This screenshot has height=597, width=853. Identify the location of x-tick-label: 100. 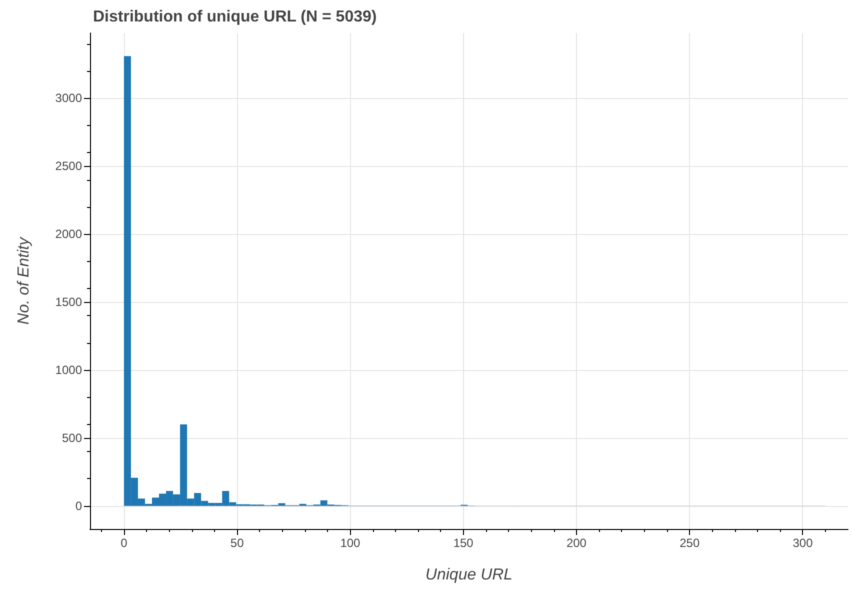
(350, 543).